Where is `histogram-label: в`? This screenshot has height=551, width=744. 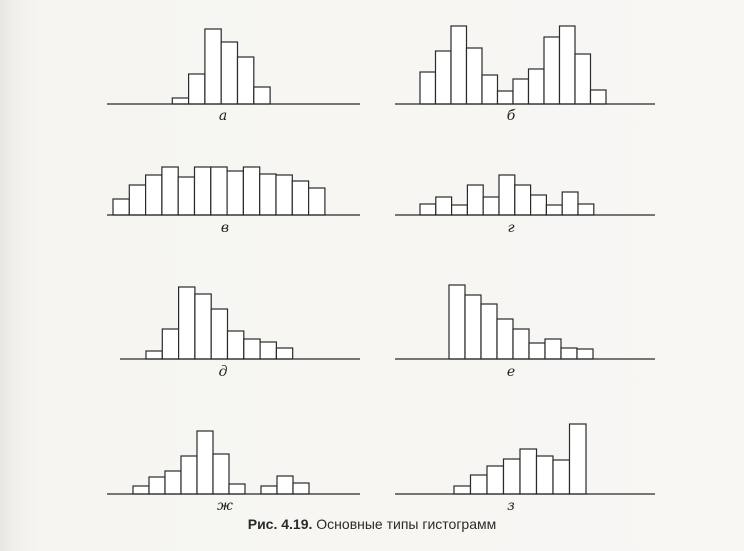 histogram-label: в is located at coordinates (225, 228).